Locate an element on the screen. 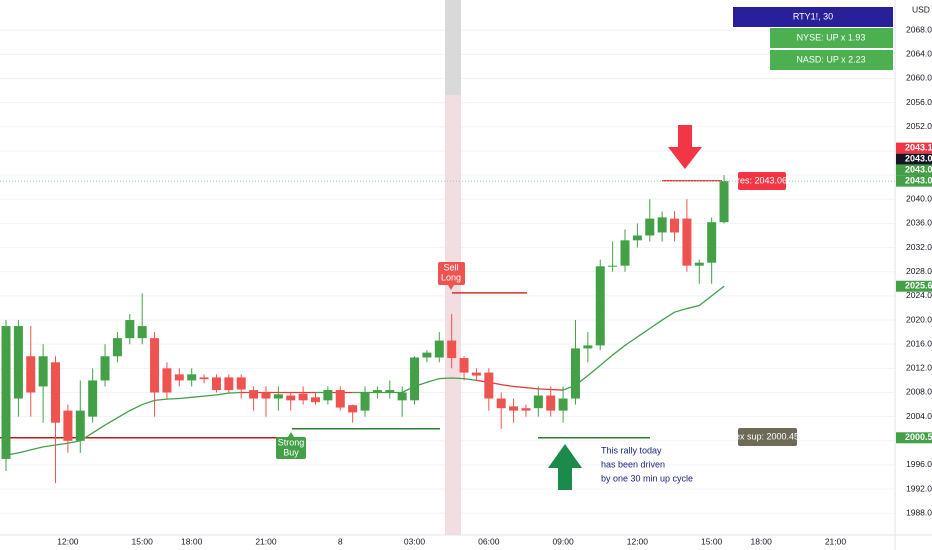  sell-long-label is located at coordinates (451, 273).